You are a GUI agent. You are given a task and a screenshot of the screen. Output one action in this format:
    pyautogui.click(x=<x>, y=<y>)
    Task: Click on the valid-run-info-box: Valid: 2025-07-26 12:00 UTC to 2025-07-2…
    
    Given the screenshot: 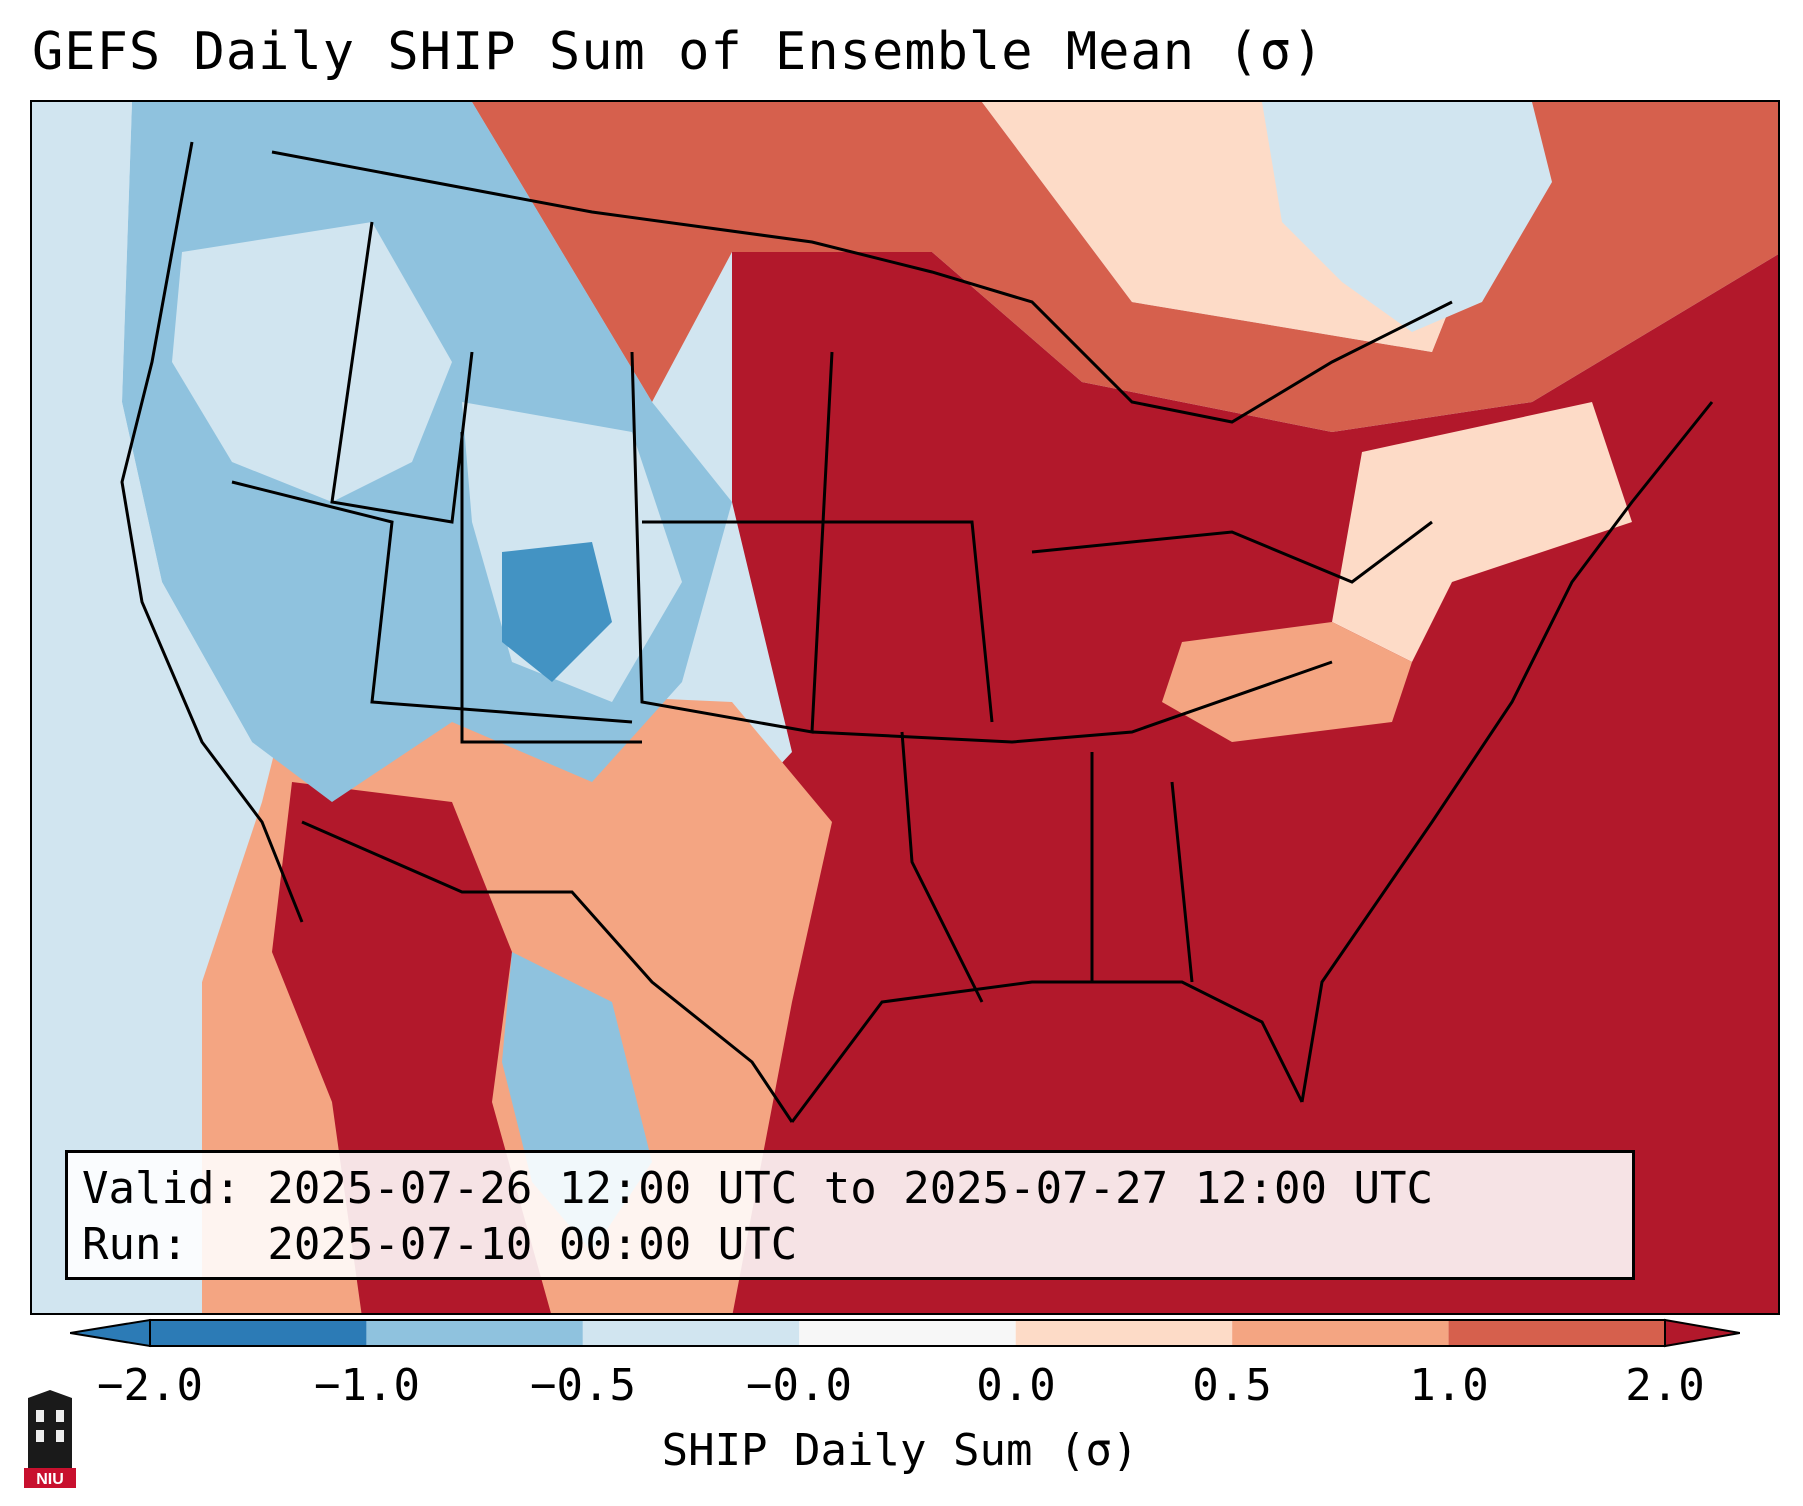 What is the action you would take?
    pyautogui.click(x=850, y=1215)
    